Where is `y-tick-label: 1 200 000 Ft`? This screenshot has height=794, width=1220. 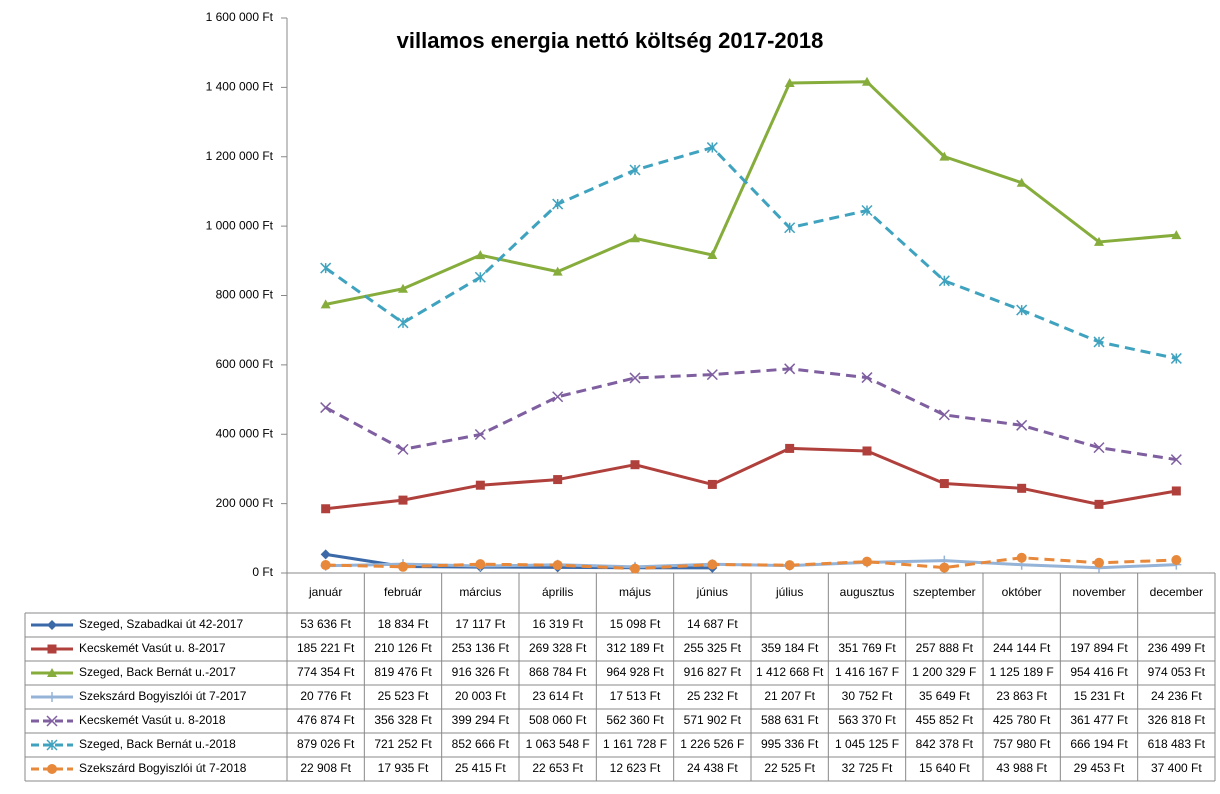
y-tick-label: 1 200 000 Ft is located at coordinates (240, 156).